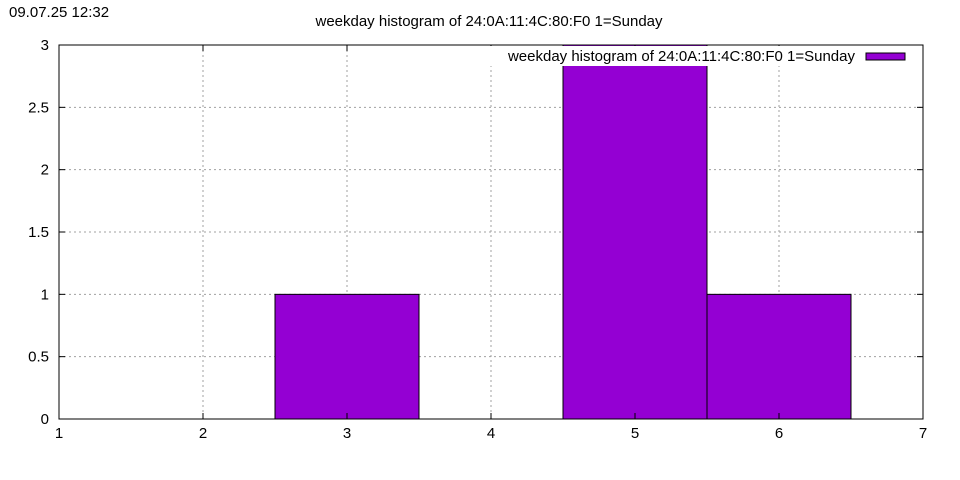 This screenshot has height=480, width=960. Describe the element at coordinates (779, 433) in the screenshot. I see `x-tick-label: 6` at that location.